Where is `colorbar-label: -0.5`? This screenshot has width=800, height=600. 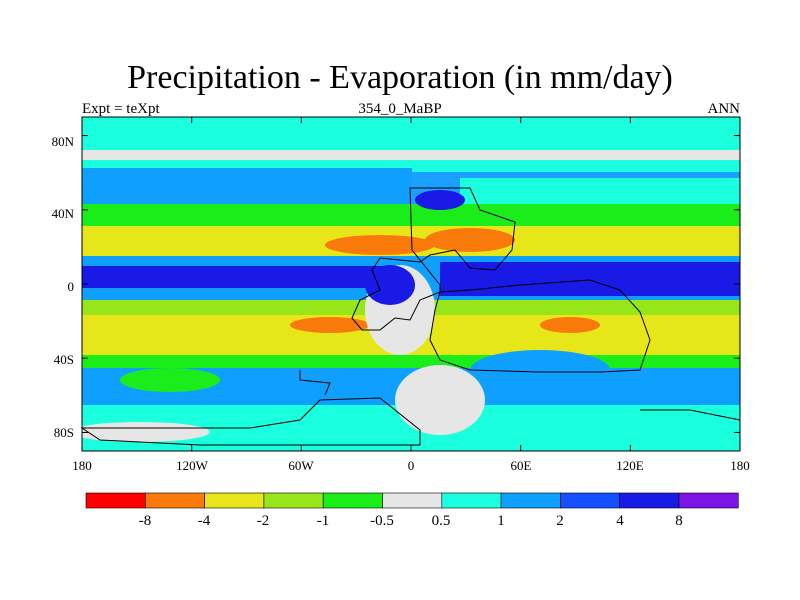 colorbar-label: -0.5 is located at coordinates (382, 521).